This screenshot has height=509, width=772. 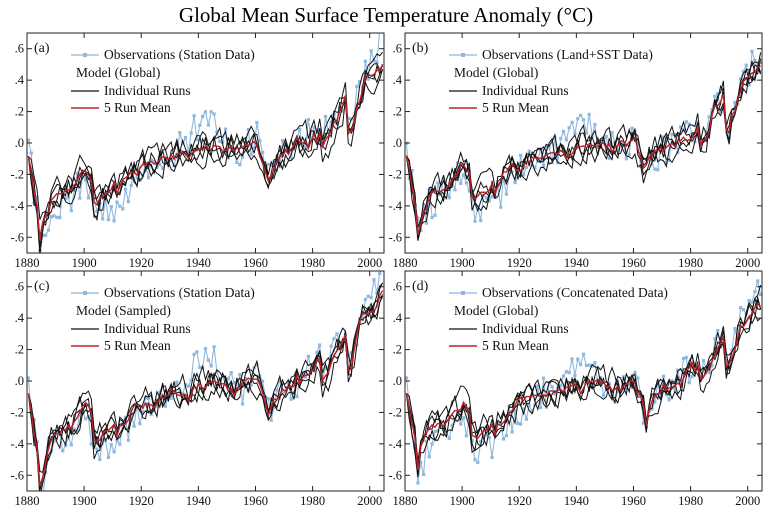 I want to click on panel-label: (d), so click(x=420, y=286).